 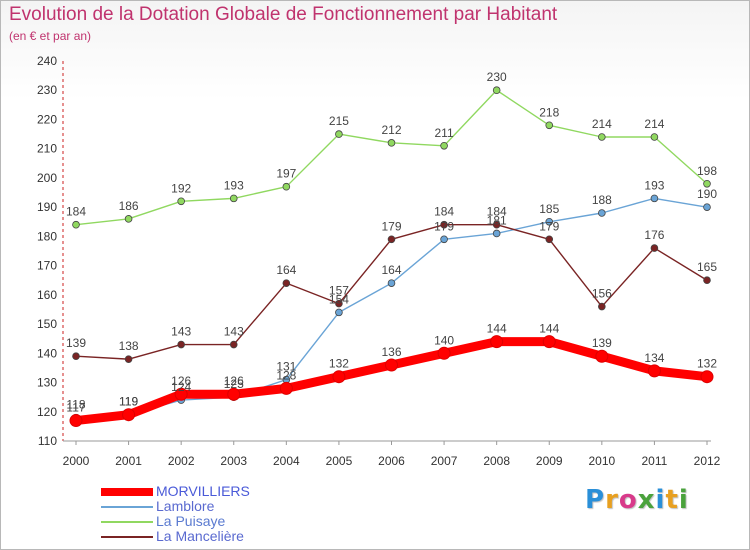 I want to click on data-label: 157, so click(x=339, y=291).